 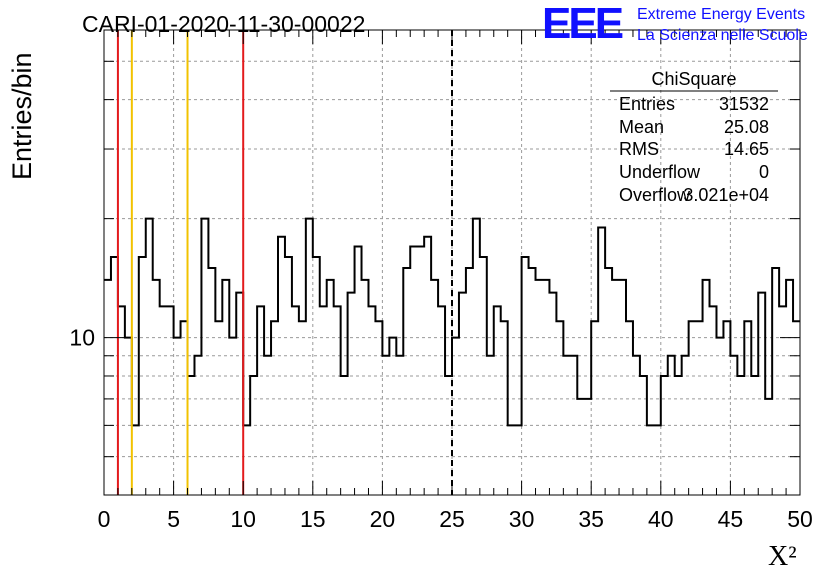 I want to click on x-tick-label: 35, so click(x=591, y=519).